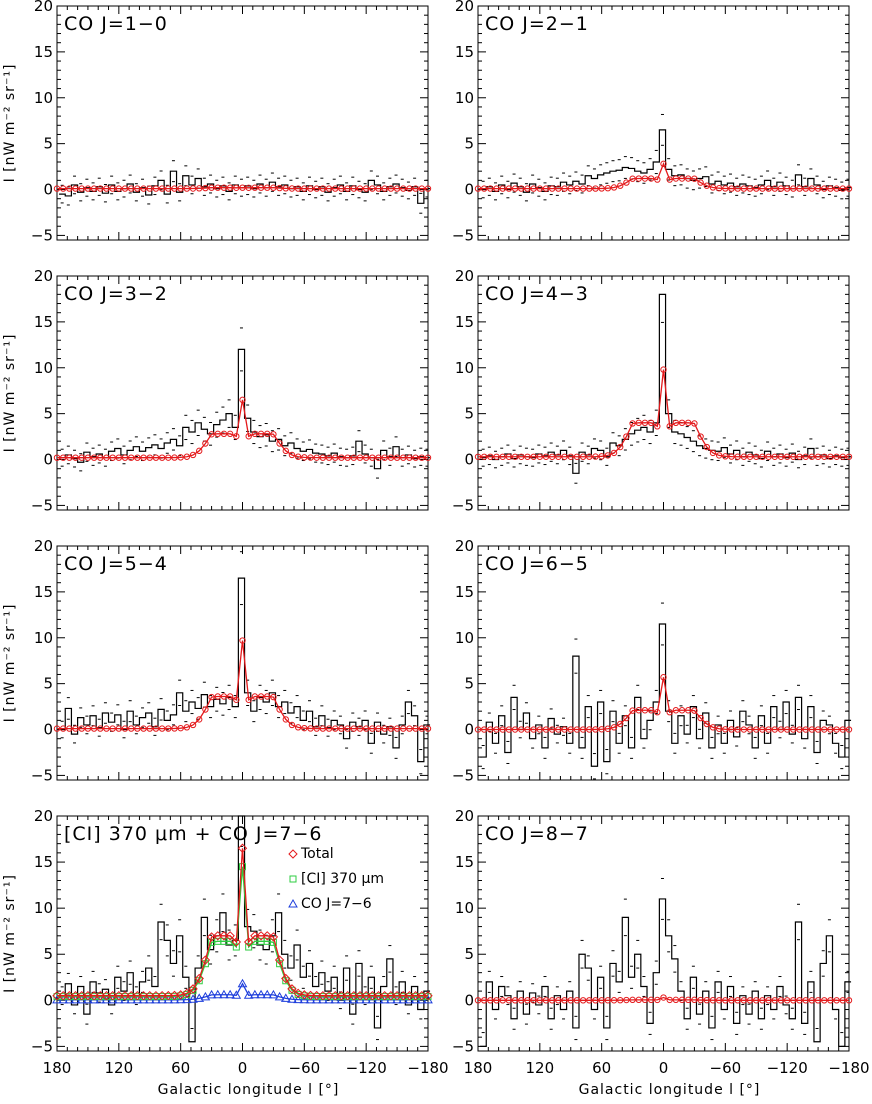 This screenshot has height=1104, width=872. Describe the element at coordinates (469, 954) in the screenshot. I see `y-tick-label: 5` at that location.